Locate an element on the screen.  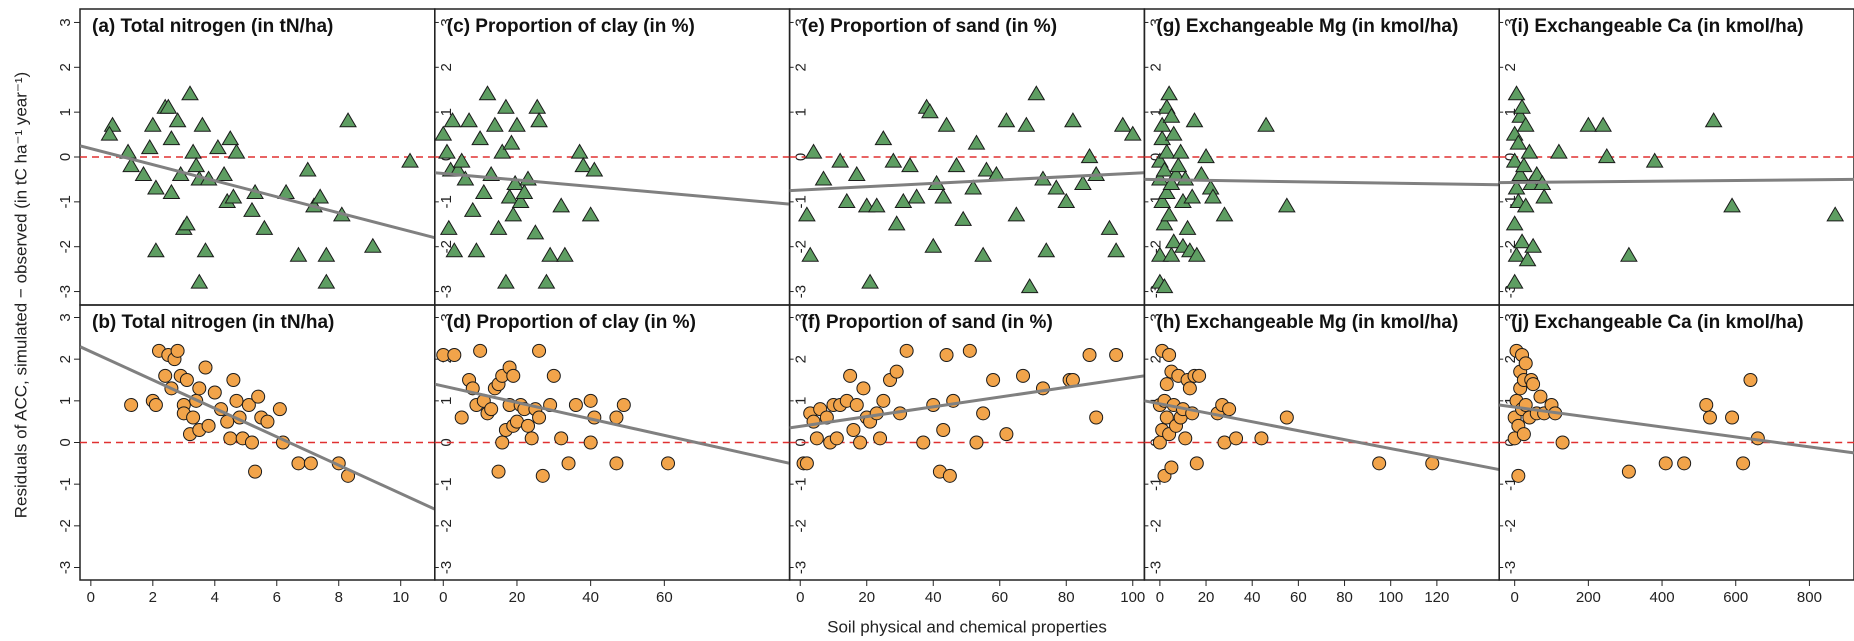
x-tick-label: 20 is located at coordinates (517, 597).